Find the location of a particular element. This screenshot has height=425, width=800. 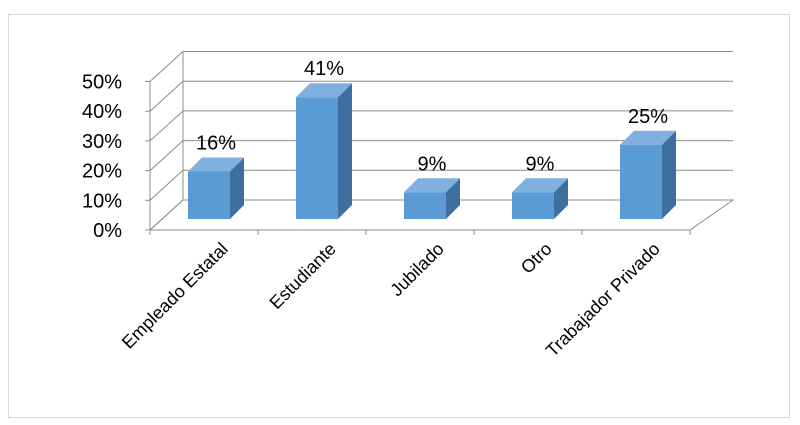

y-tick-label: 50% is located at coordinates (102, 83).